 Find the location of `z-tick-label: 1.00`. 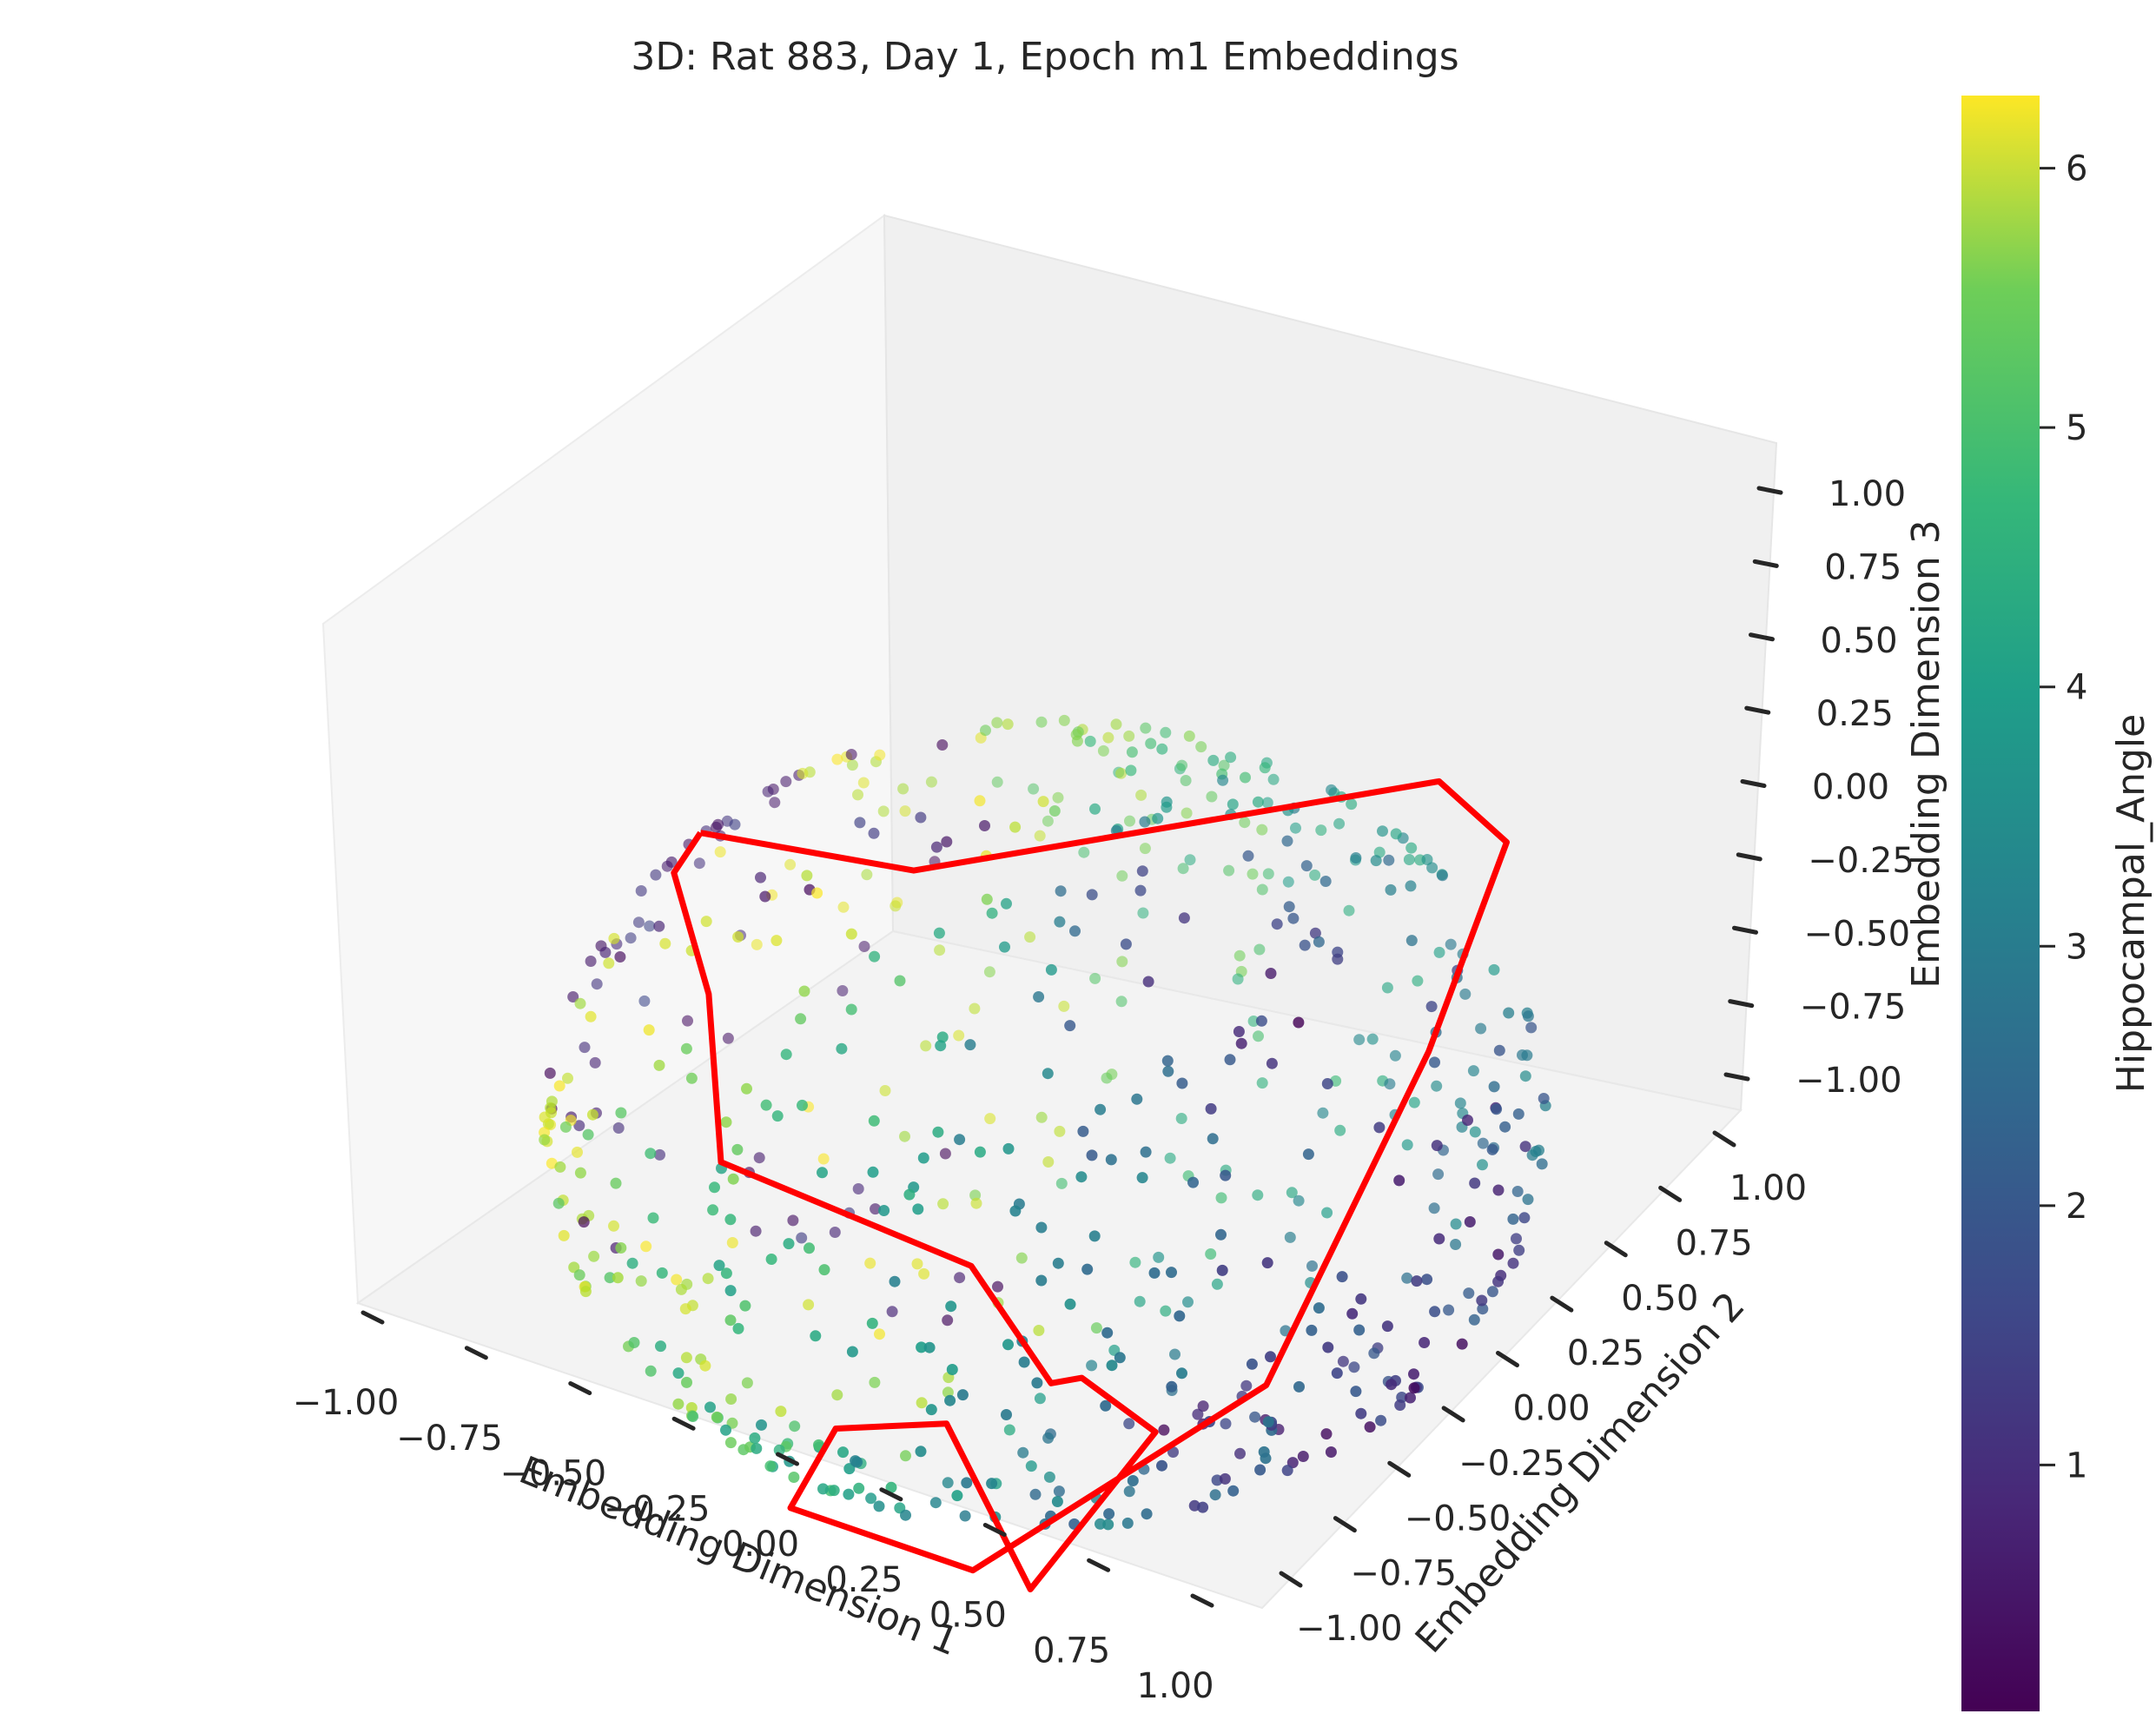

z-tick-label: 1.00 is located at coordinates (1867, 494).